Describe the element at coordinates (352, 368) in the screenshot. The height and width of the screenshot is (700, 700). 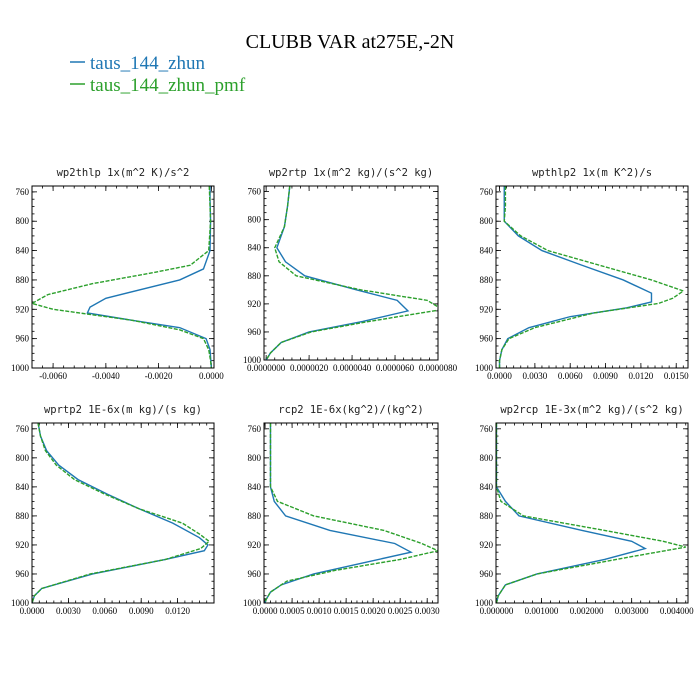
I see `x-tick-label: 0.0000040` at that location.